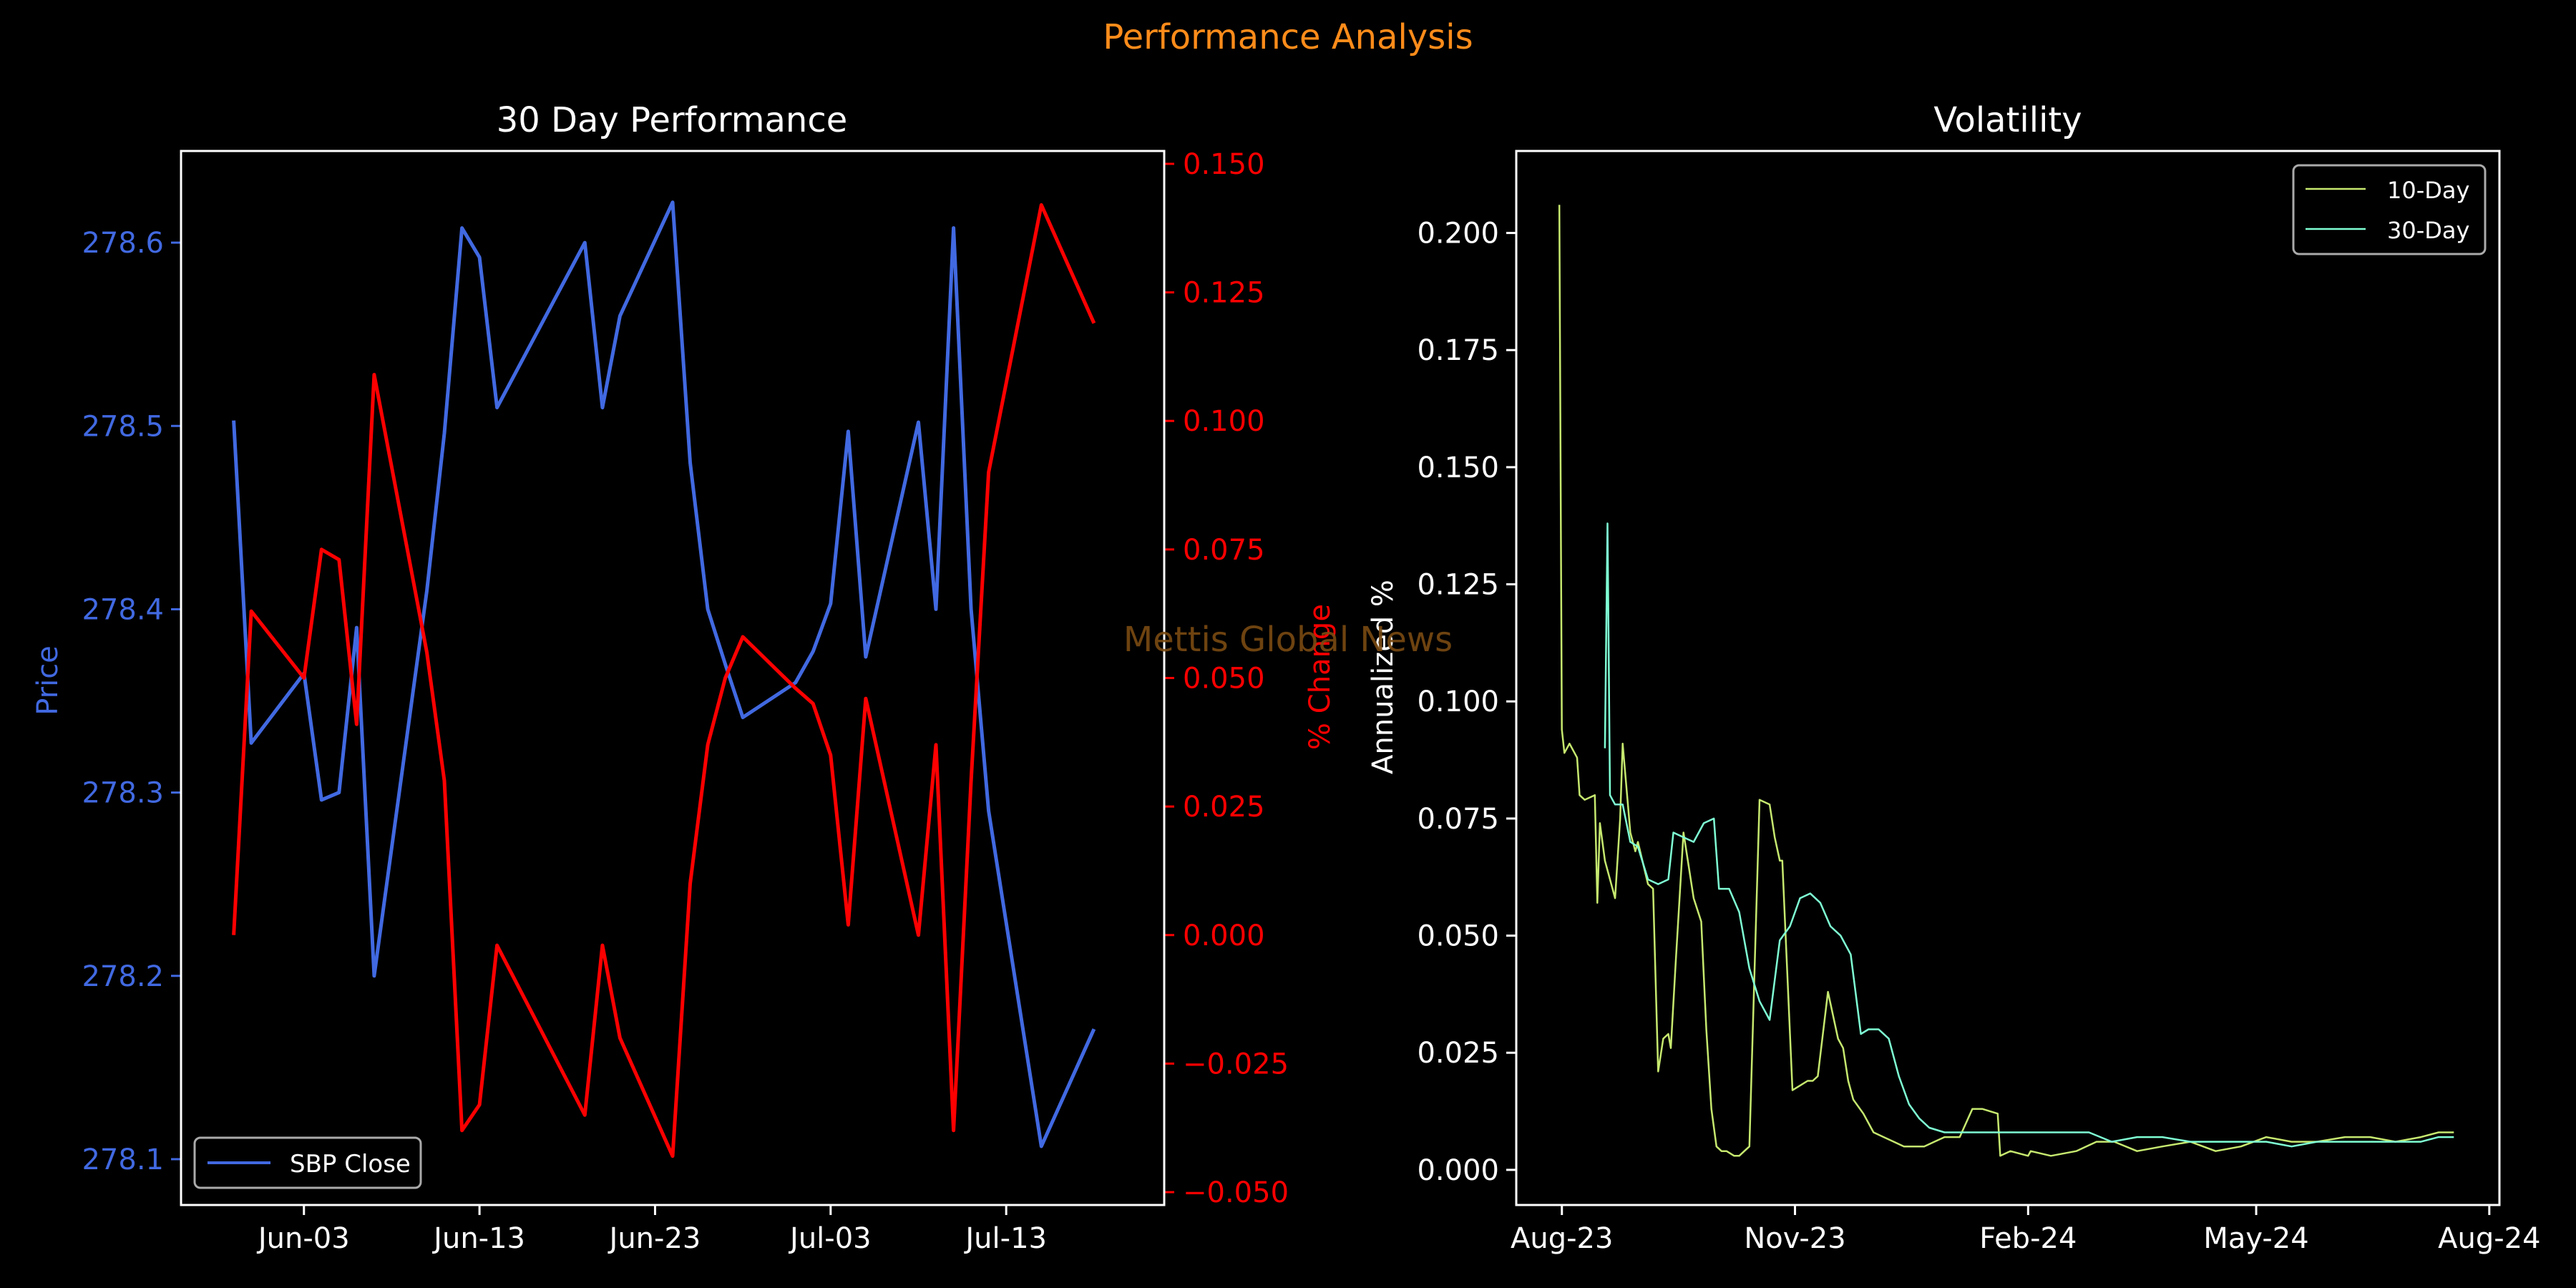  Describe the element at coordinates (2255, 1238) in the screenshot. I see `x-tick-label: May-24` at that location.